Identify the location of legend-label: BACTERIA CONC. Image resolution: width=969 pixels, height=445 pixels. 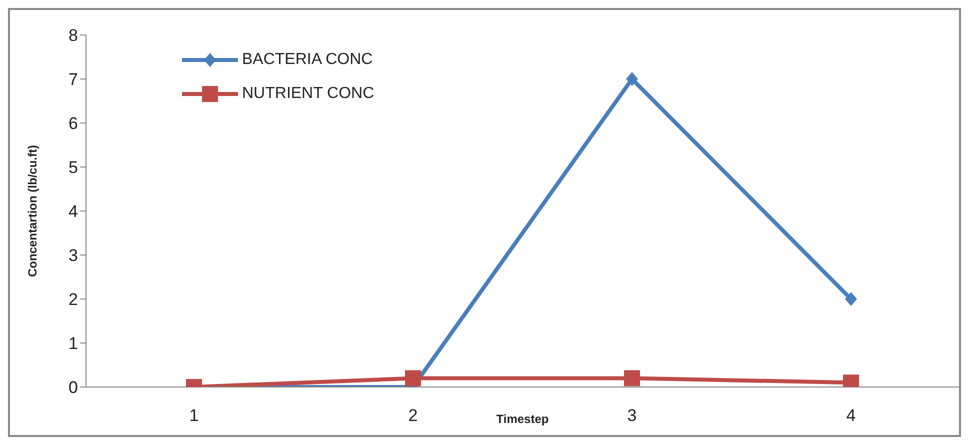
(307, 60).